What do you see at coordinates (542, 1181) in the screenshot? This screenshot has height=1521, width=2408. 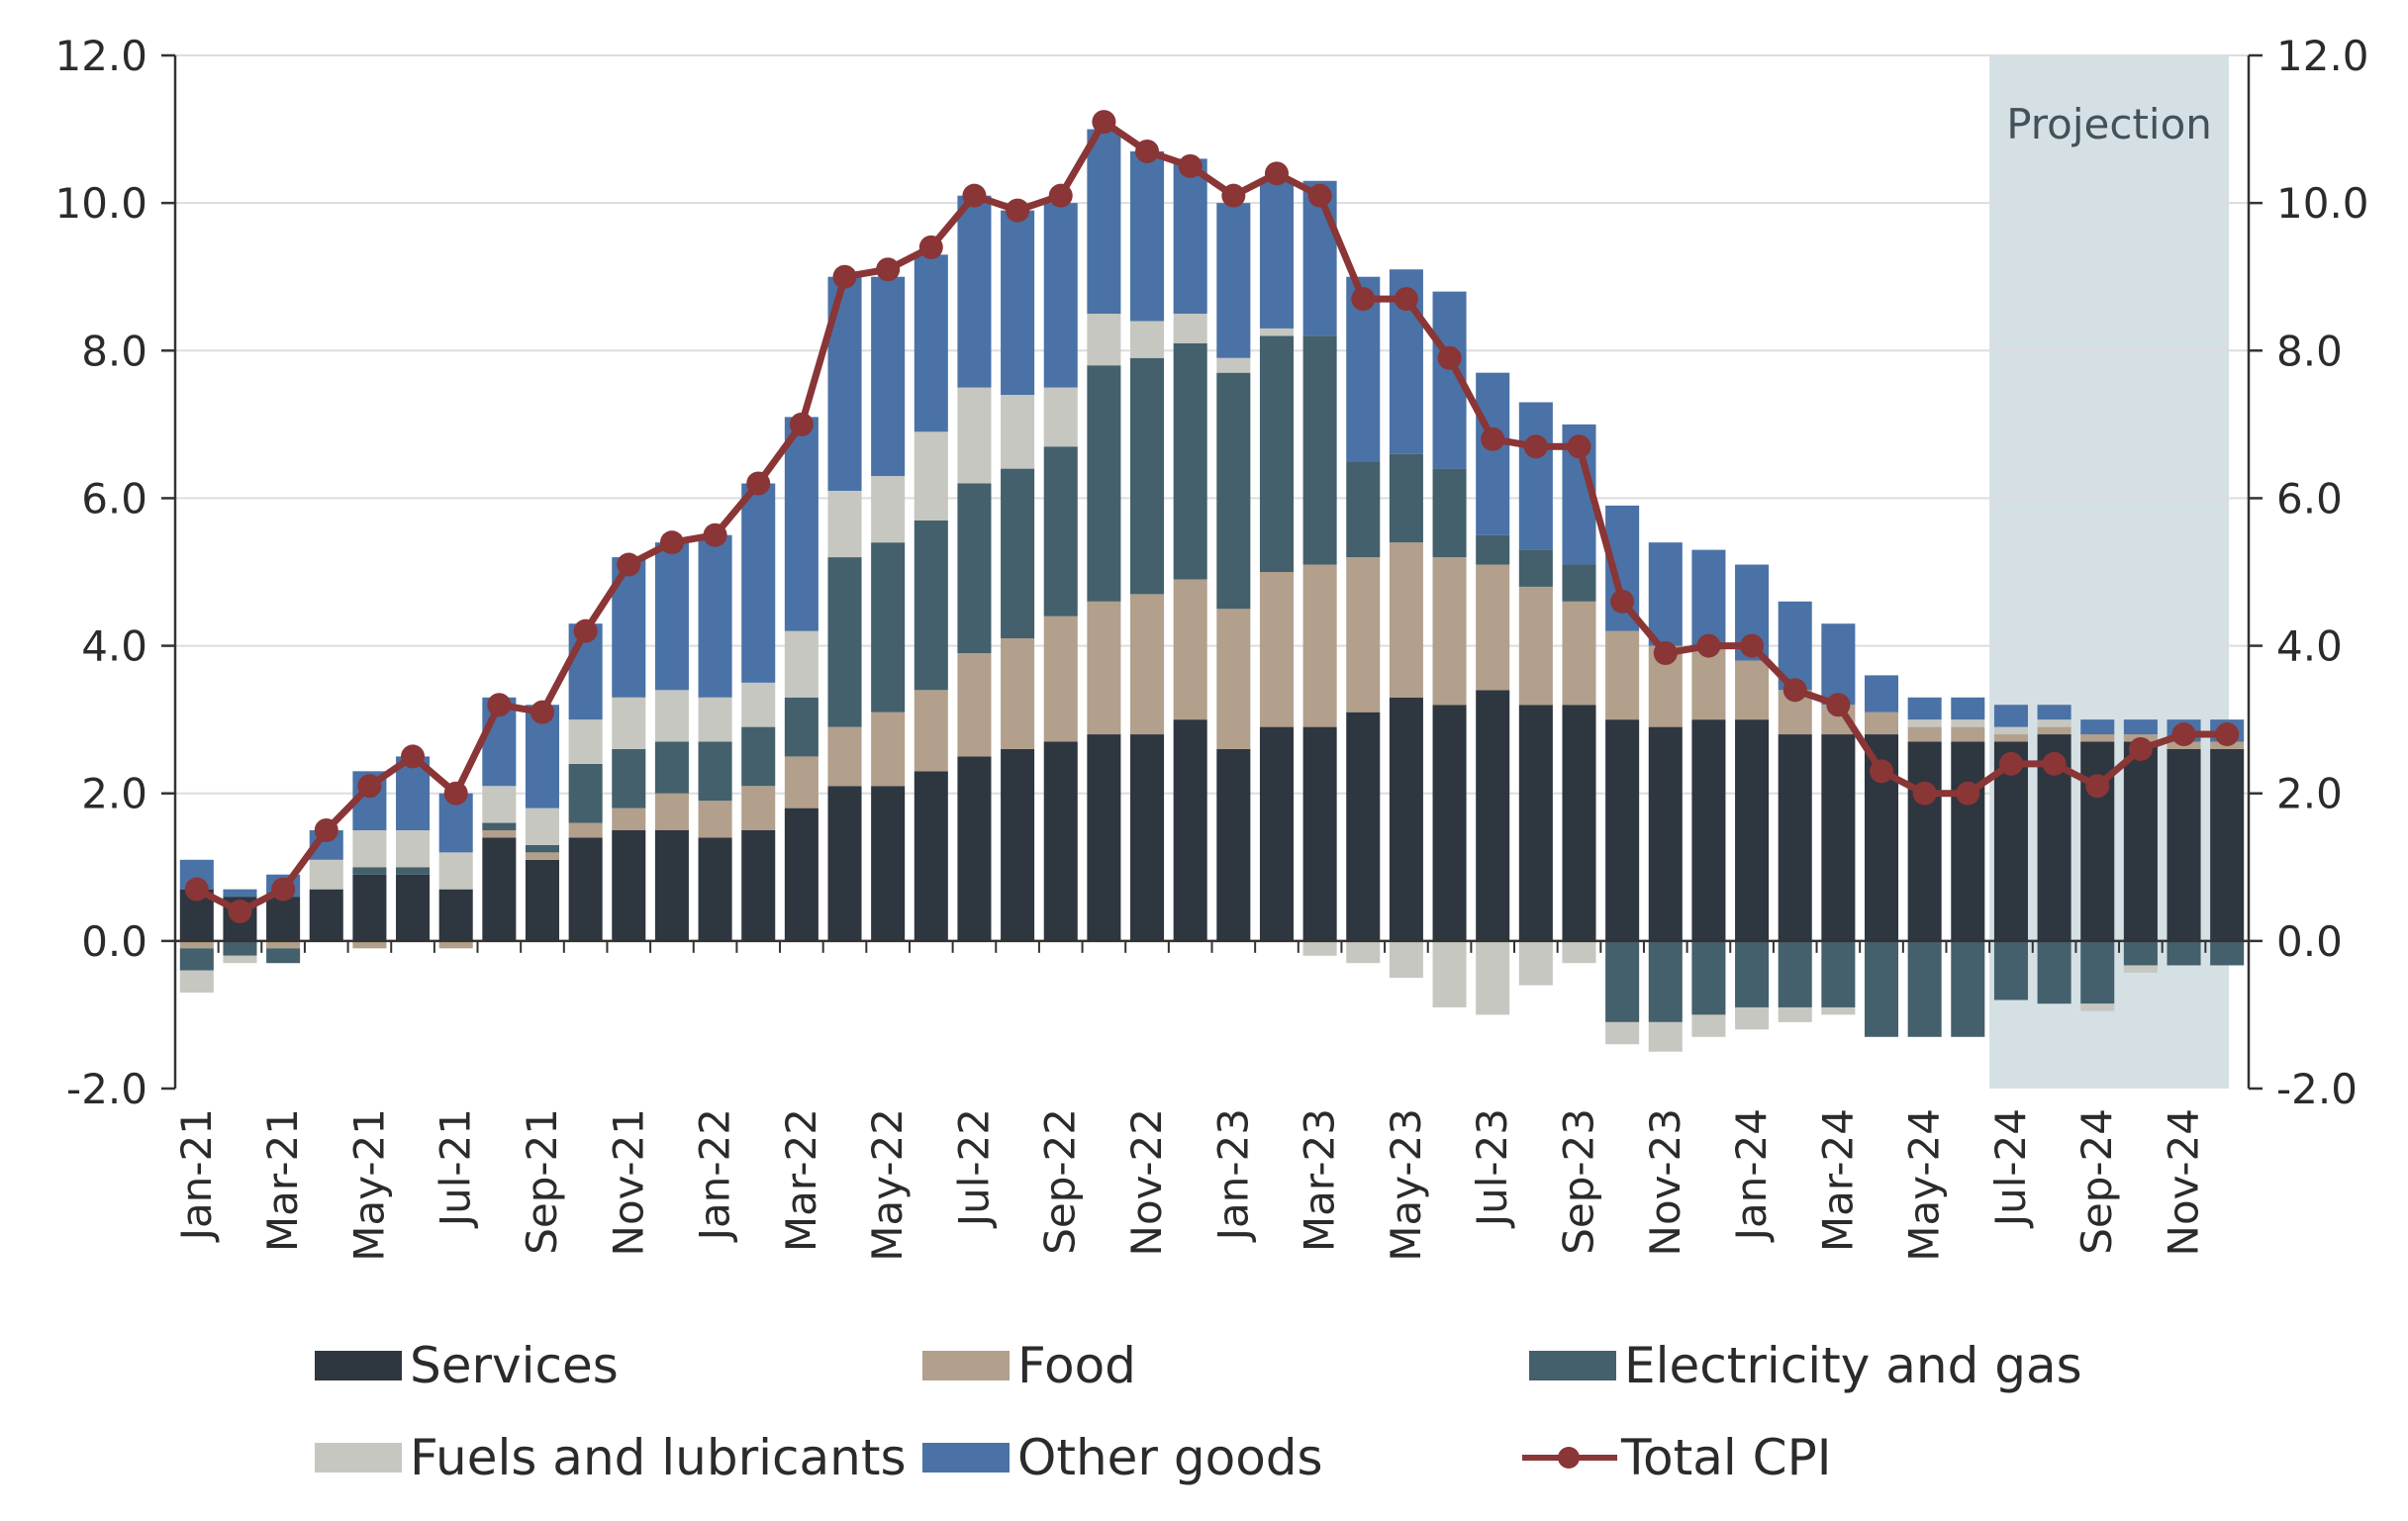 I see `x-tick-label: Sep-21` at bounding box center [542, 1181].